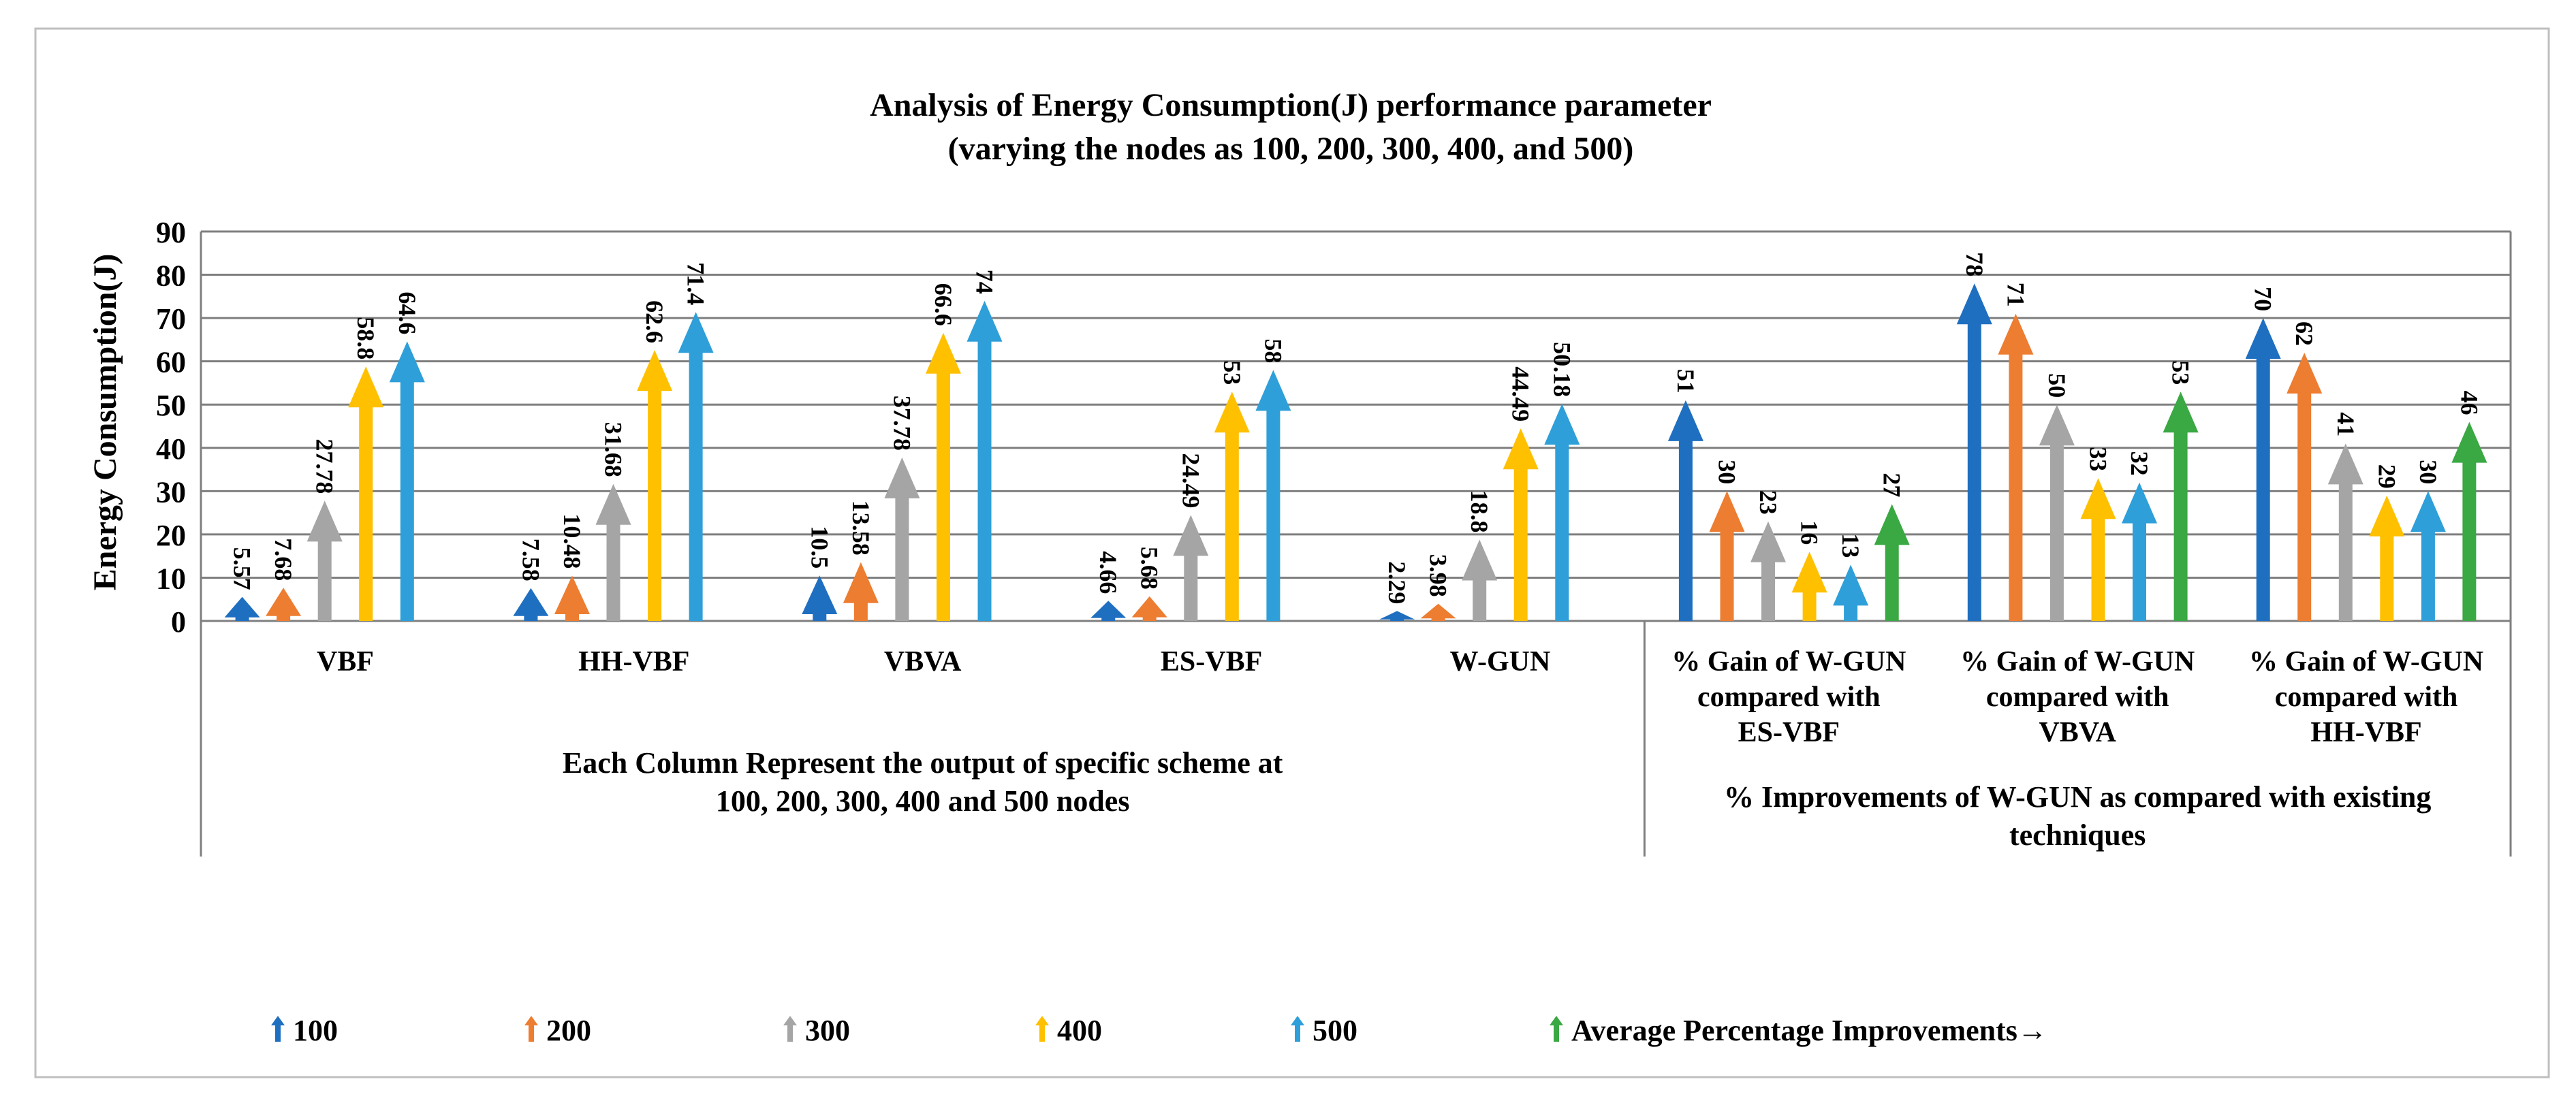 This screenshot has height=1103, width=2576. Describe the element at coordinates (171, 362) in the screenshot. I see `y-tick-label: 60` at that location.